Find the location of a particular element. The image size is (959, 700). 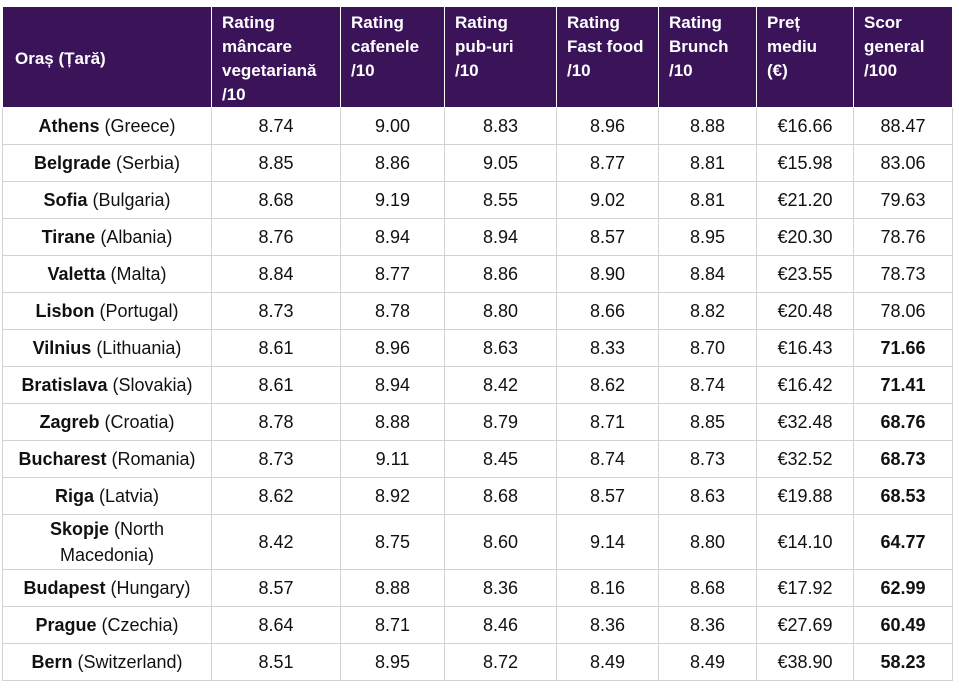

cell-pub-rating: 8.63 is located at coordinates (500, 348).